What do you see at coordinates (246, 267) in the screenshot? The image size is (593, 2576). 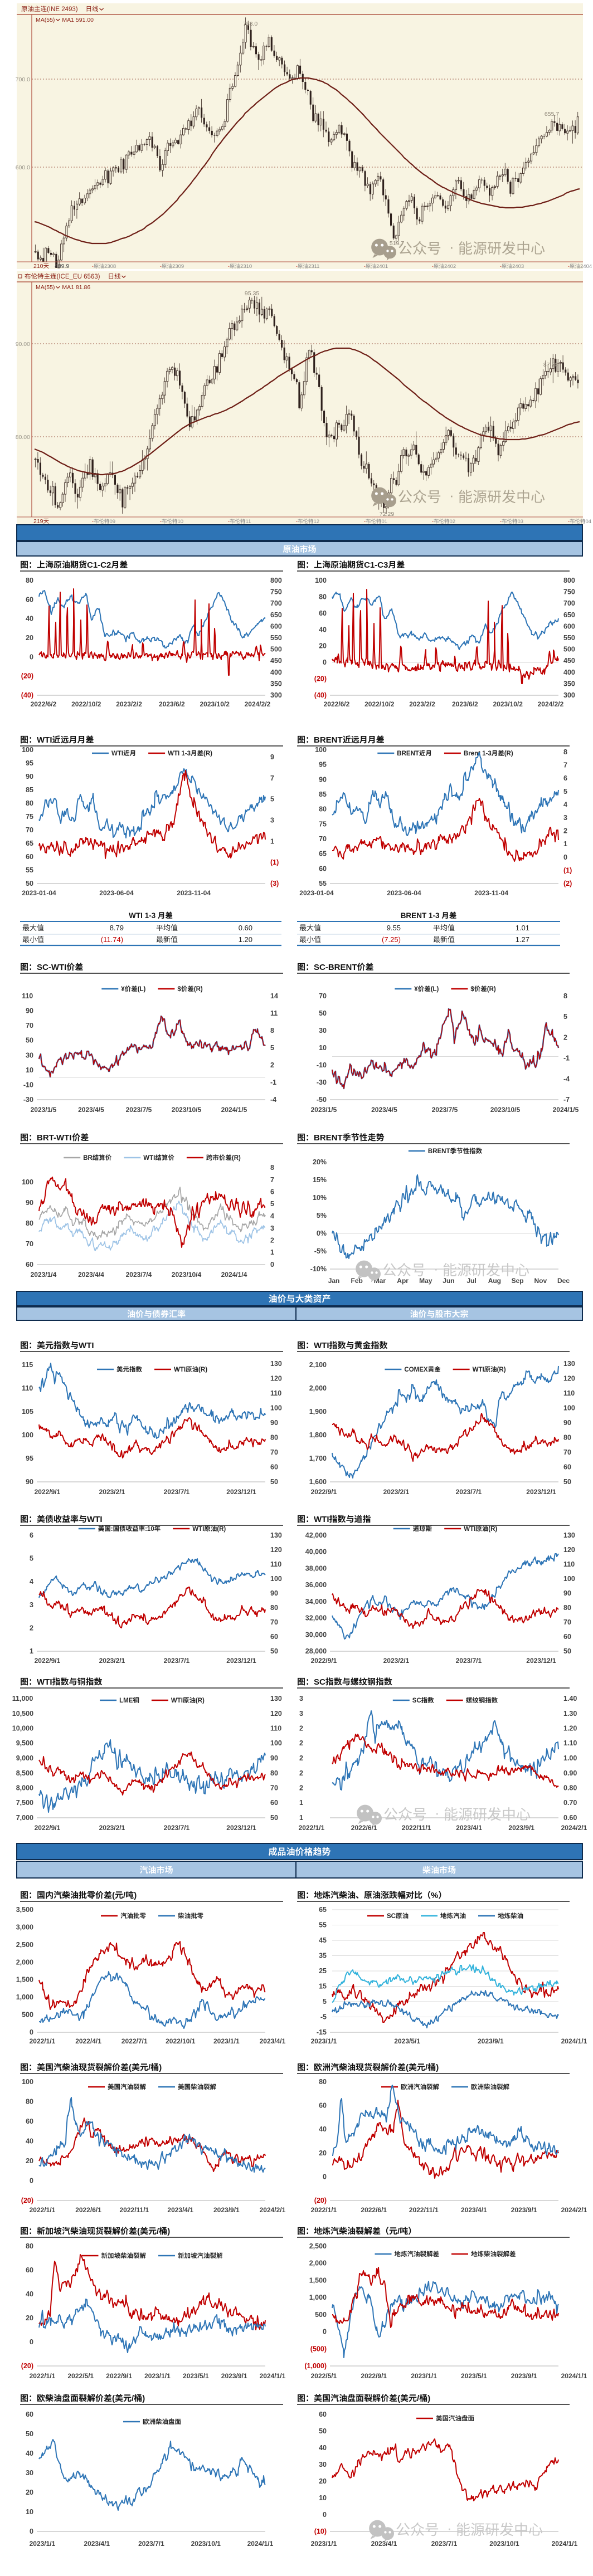 I see `svg-text: 2310` at bounding box center [246, 267].